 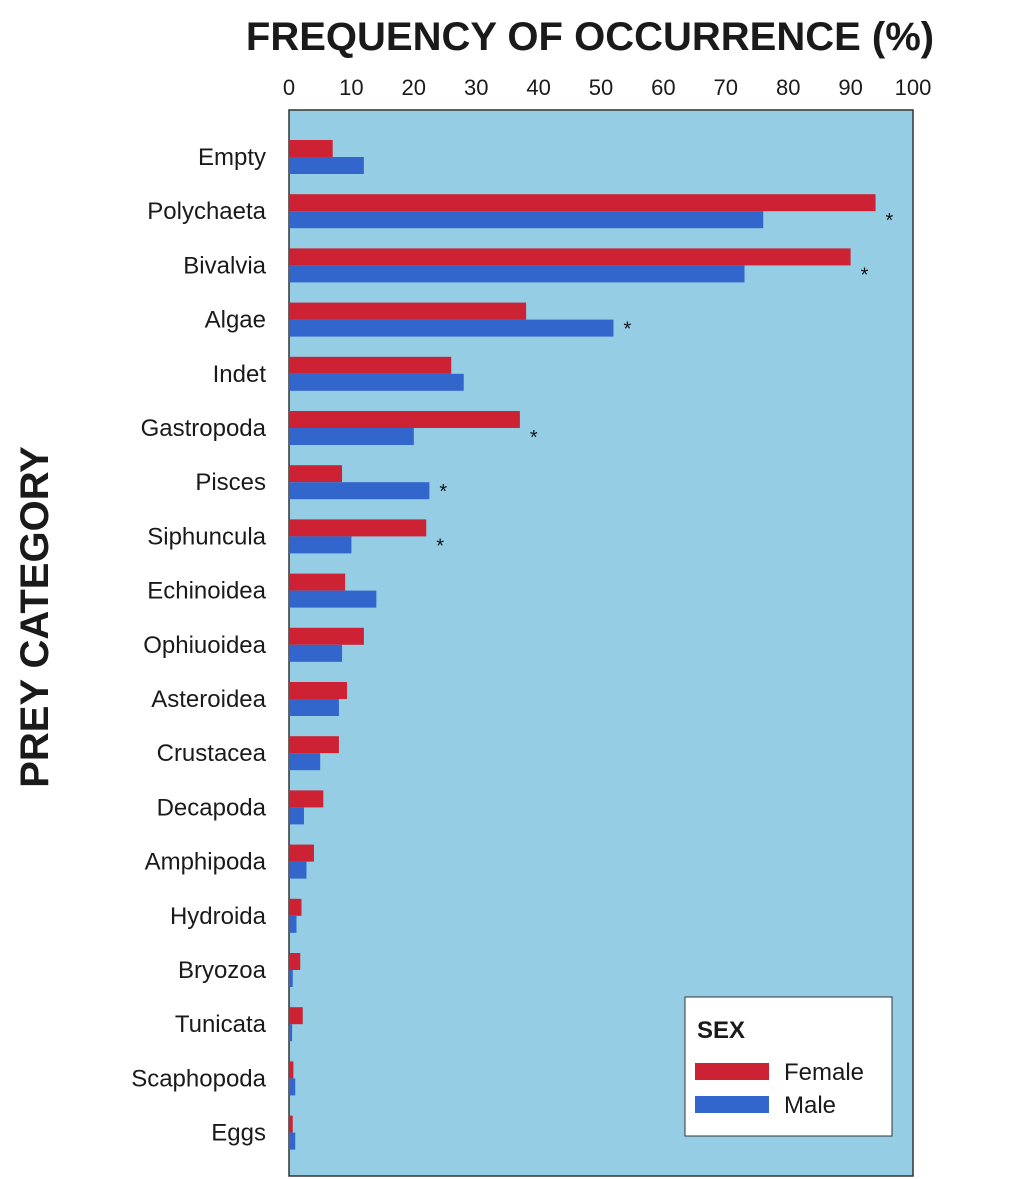 What do you see at coordinates (824, 1072) in the screenshot?
I see `legend-label-female: Female` at bounding box center [824, 1072].